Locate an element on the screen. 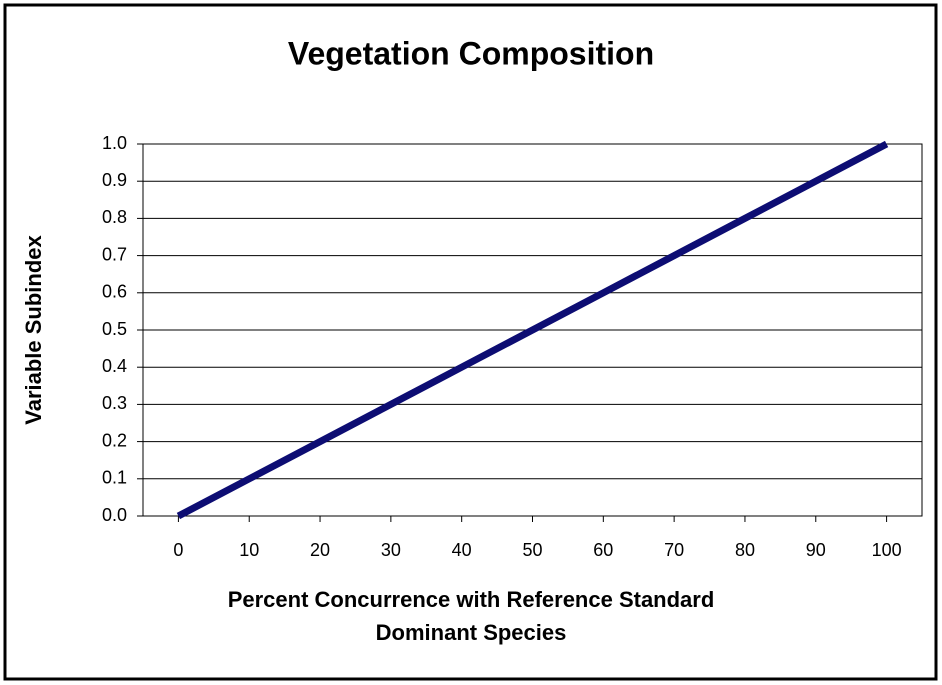  y-axis-title: Variable Subindex is located at coordinates (33, 329).